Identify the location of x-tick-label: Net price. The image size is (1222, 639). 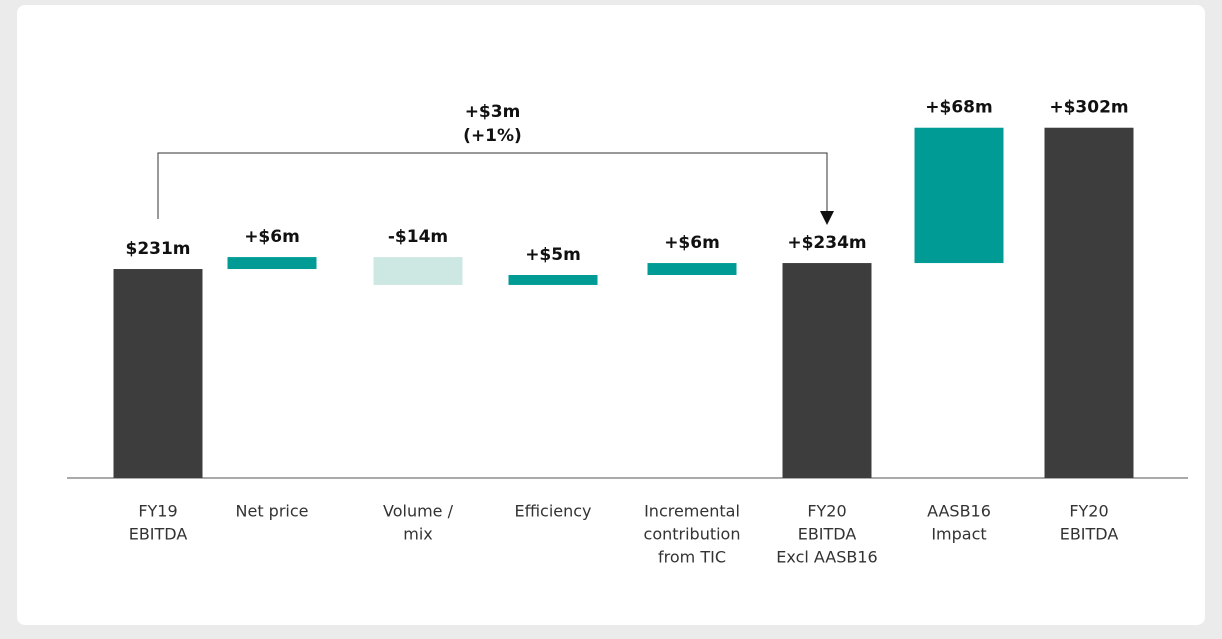
(272, 511).